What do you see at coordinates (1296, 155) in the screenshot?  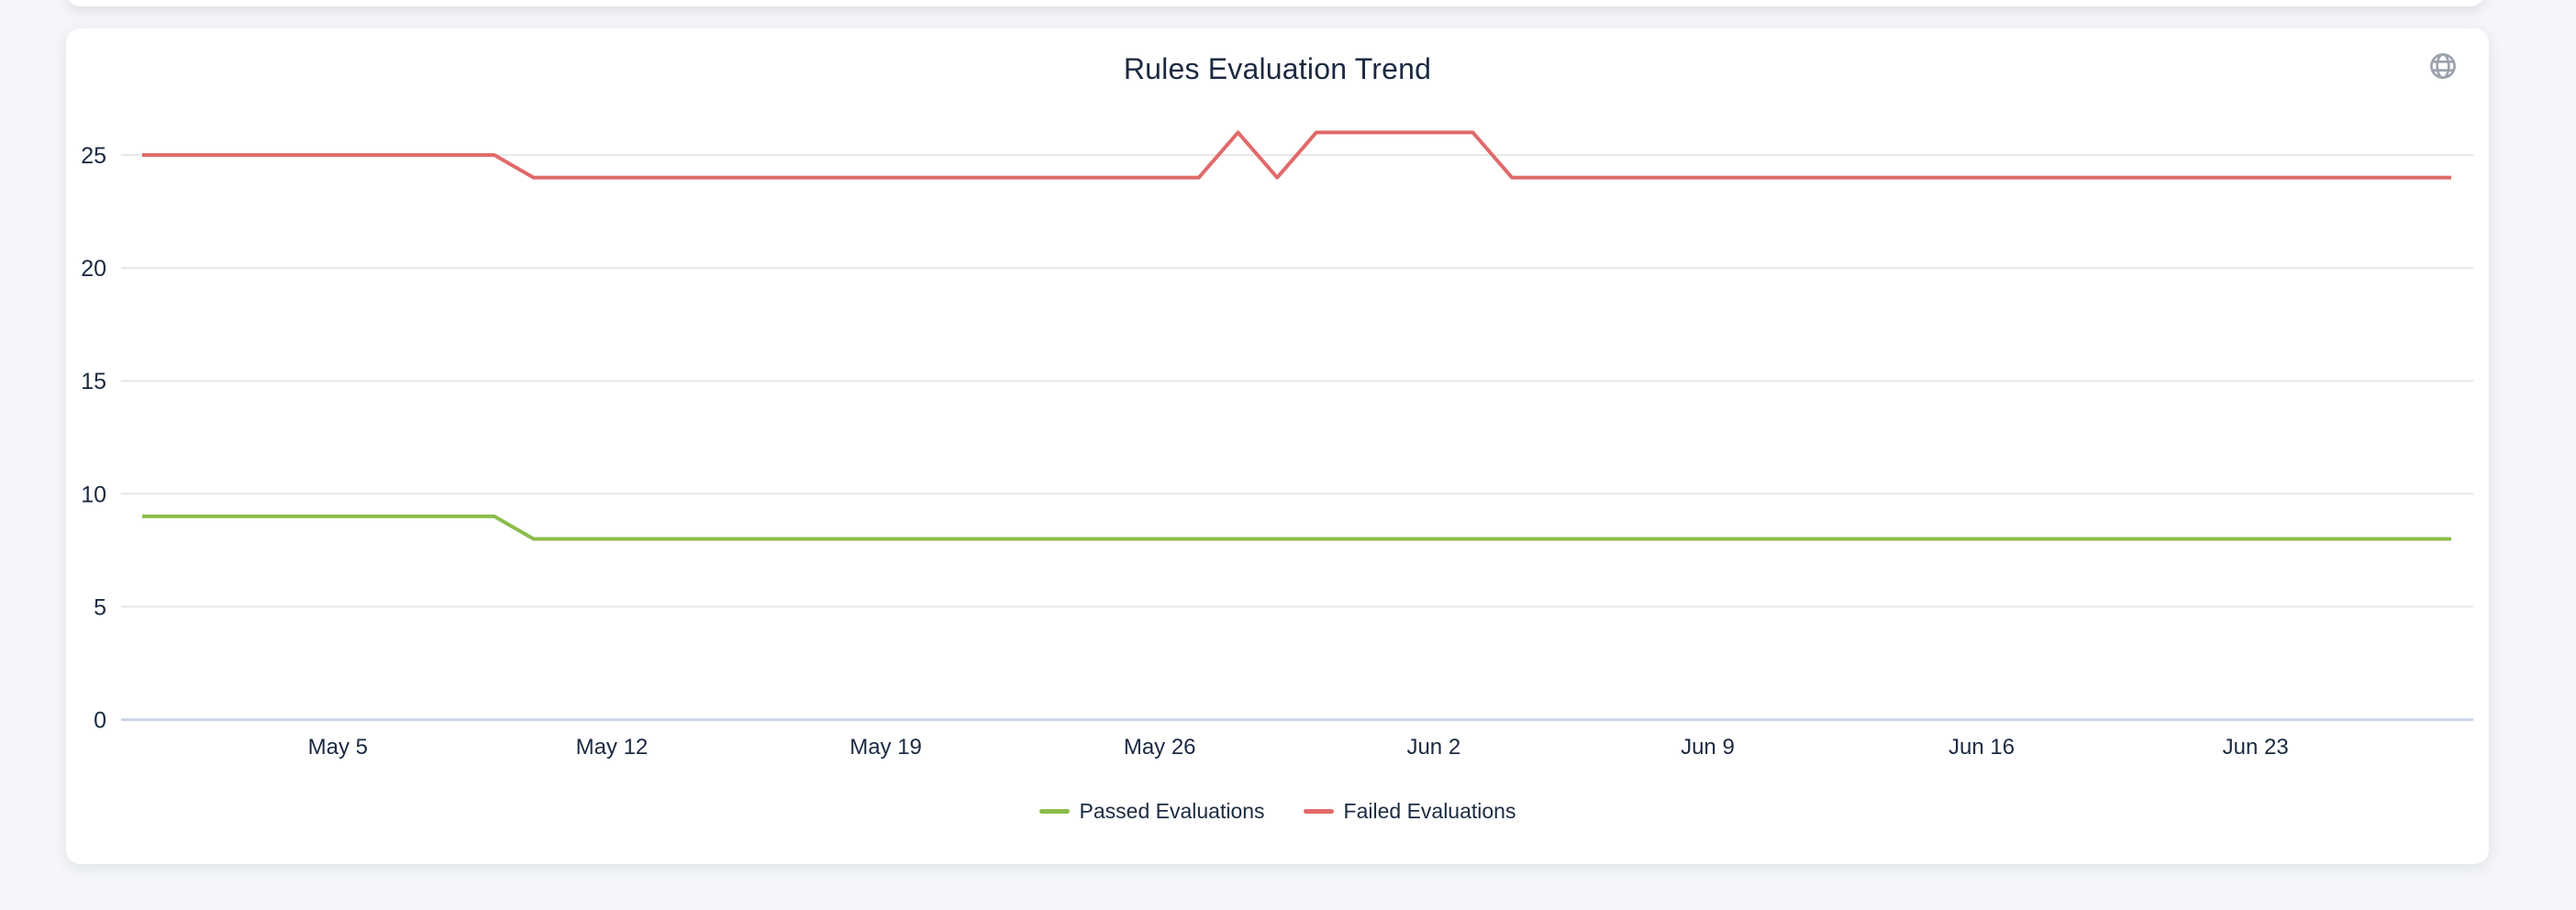 I see `series-line-failed` at bounding box center [1296, 155].